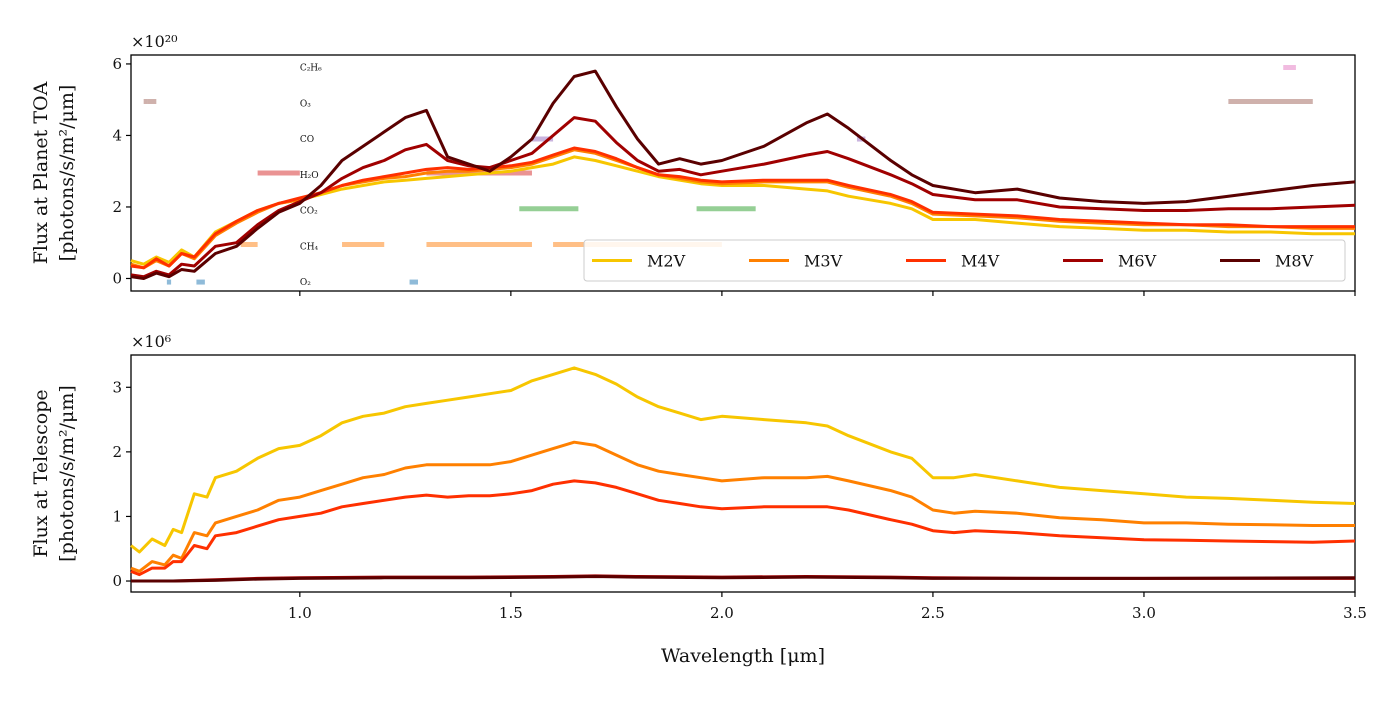  Describe the element at coordinates (511, 613) in the screenshot. I see `x-tick-label: 1.5` at that location.